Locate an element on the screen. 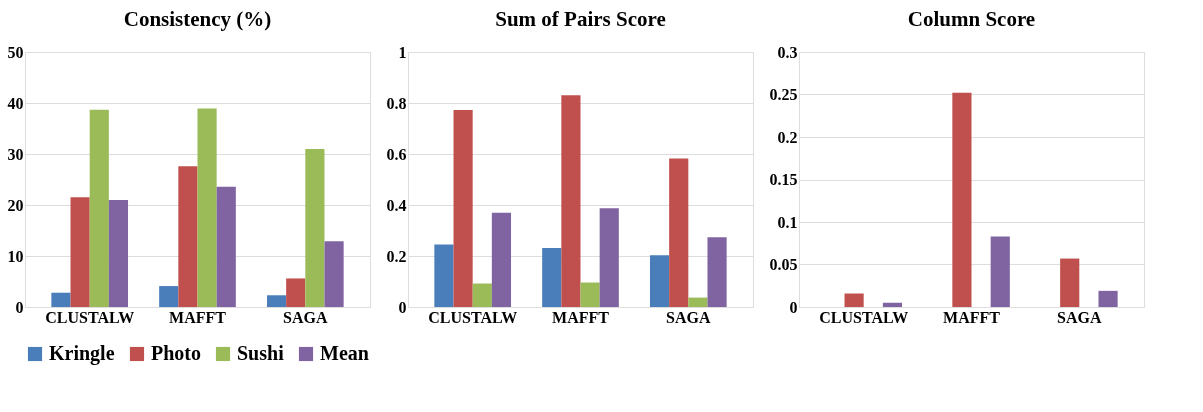 The height and width of the screenshot is (412, 1203). y-tick-label: 30 is located at coordinates (15, 154).